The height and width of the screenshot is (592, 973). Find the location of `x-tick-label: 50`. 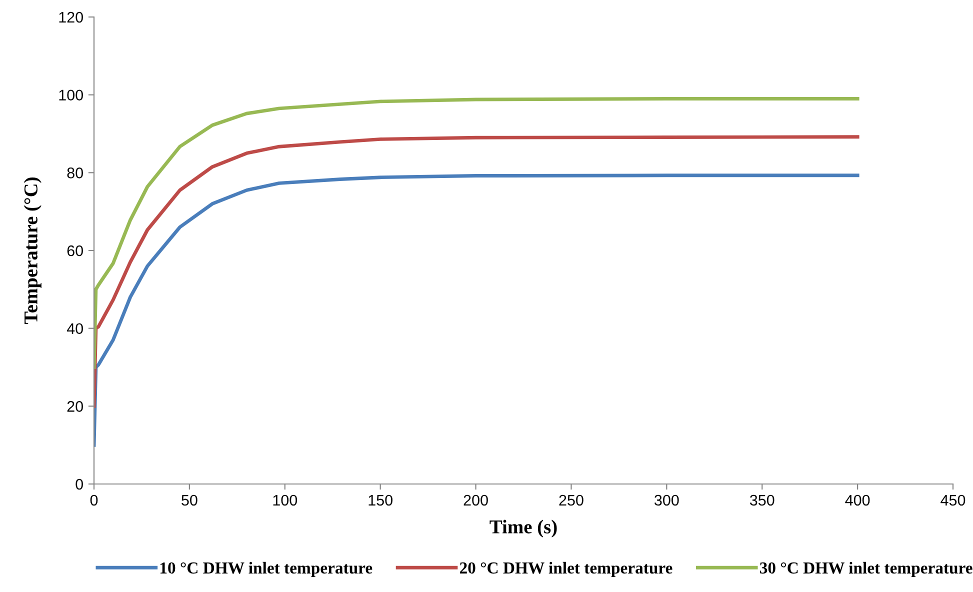

x-tick-label: 50 is located at coordinates (190, 500).